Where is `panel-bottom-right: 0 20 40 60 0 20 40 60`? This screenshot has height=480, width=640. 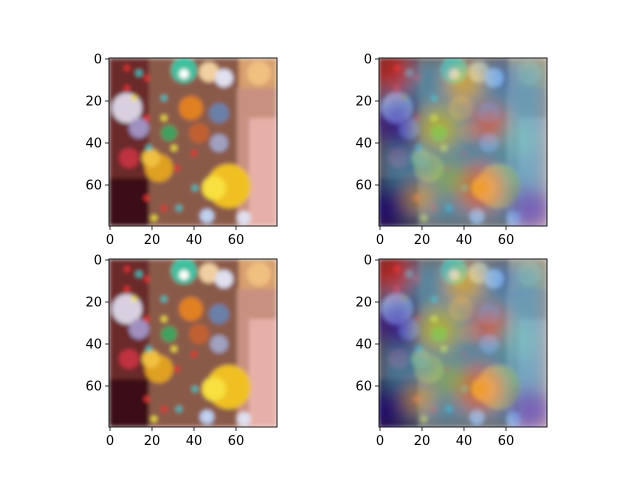
panel-bottom-right: 0 20 40 60 0 20 40 60 is located at coordinates (451, 351).